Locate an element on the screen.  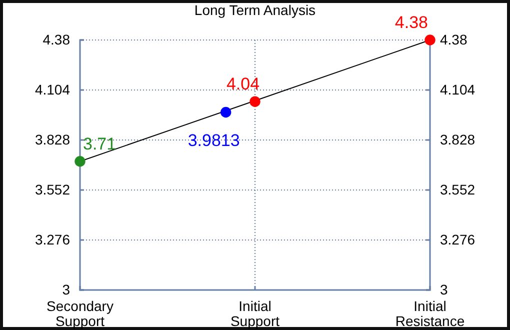
data-label: 4.04 is located at coordinates (243, 84).